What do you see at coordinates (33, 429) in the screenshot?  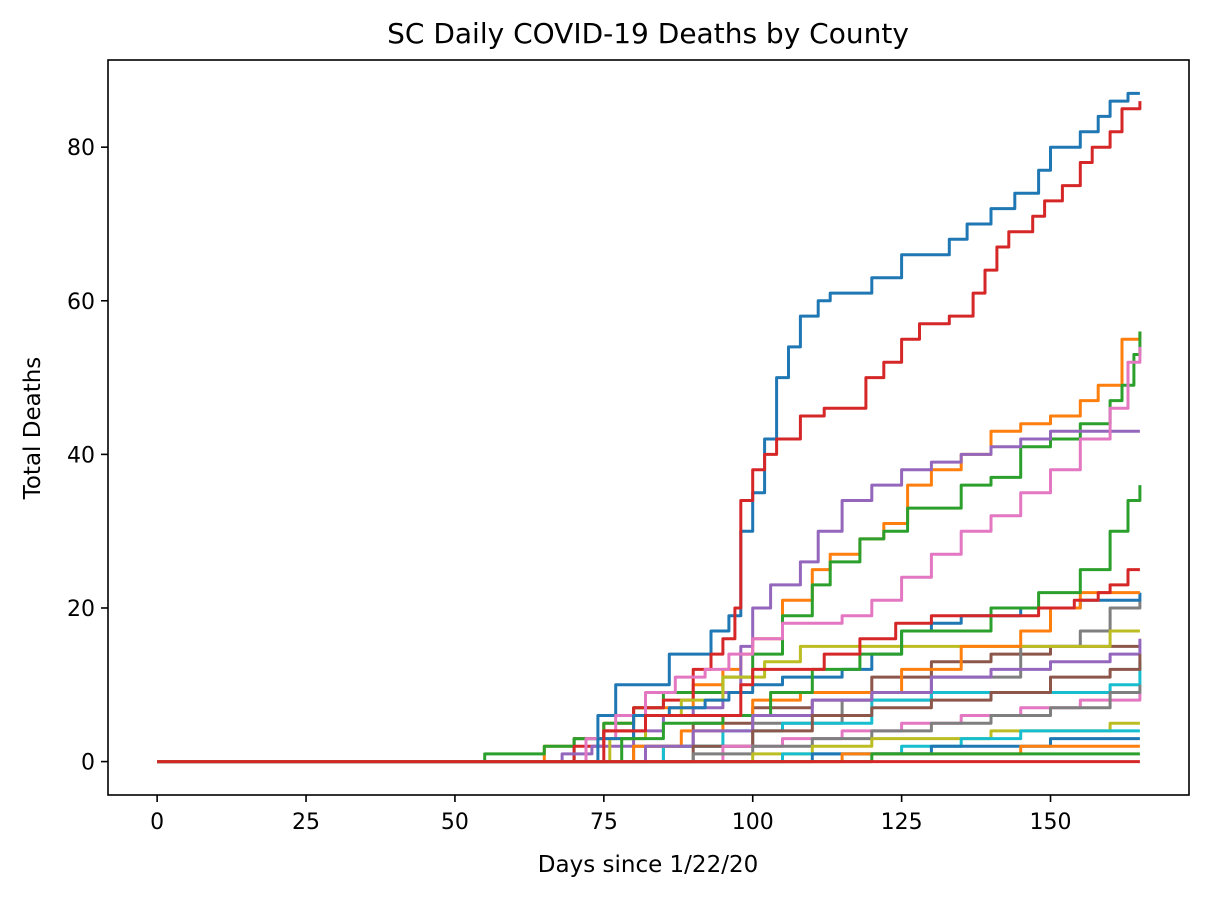 I see `y-axis-label: Total Deaths` at bounding box center [33, 429].